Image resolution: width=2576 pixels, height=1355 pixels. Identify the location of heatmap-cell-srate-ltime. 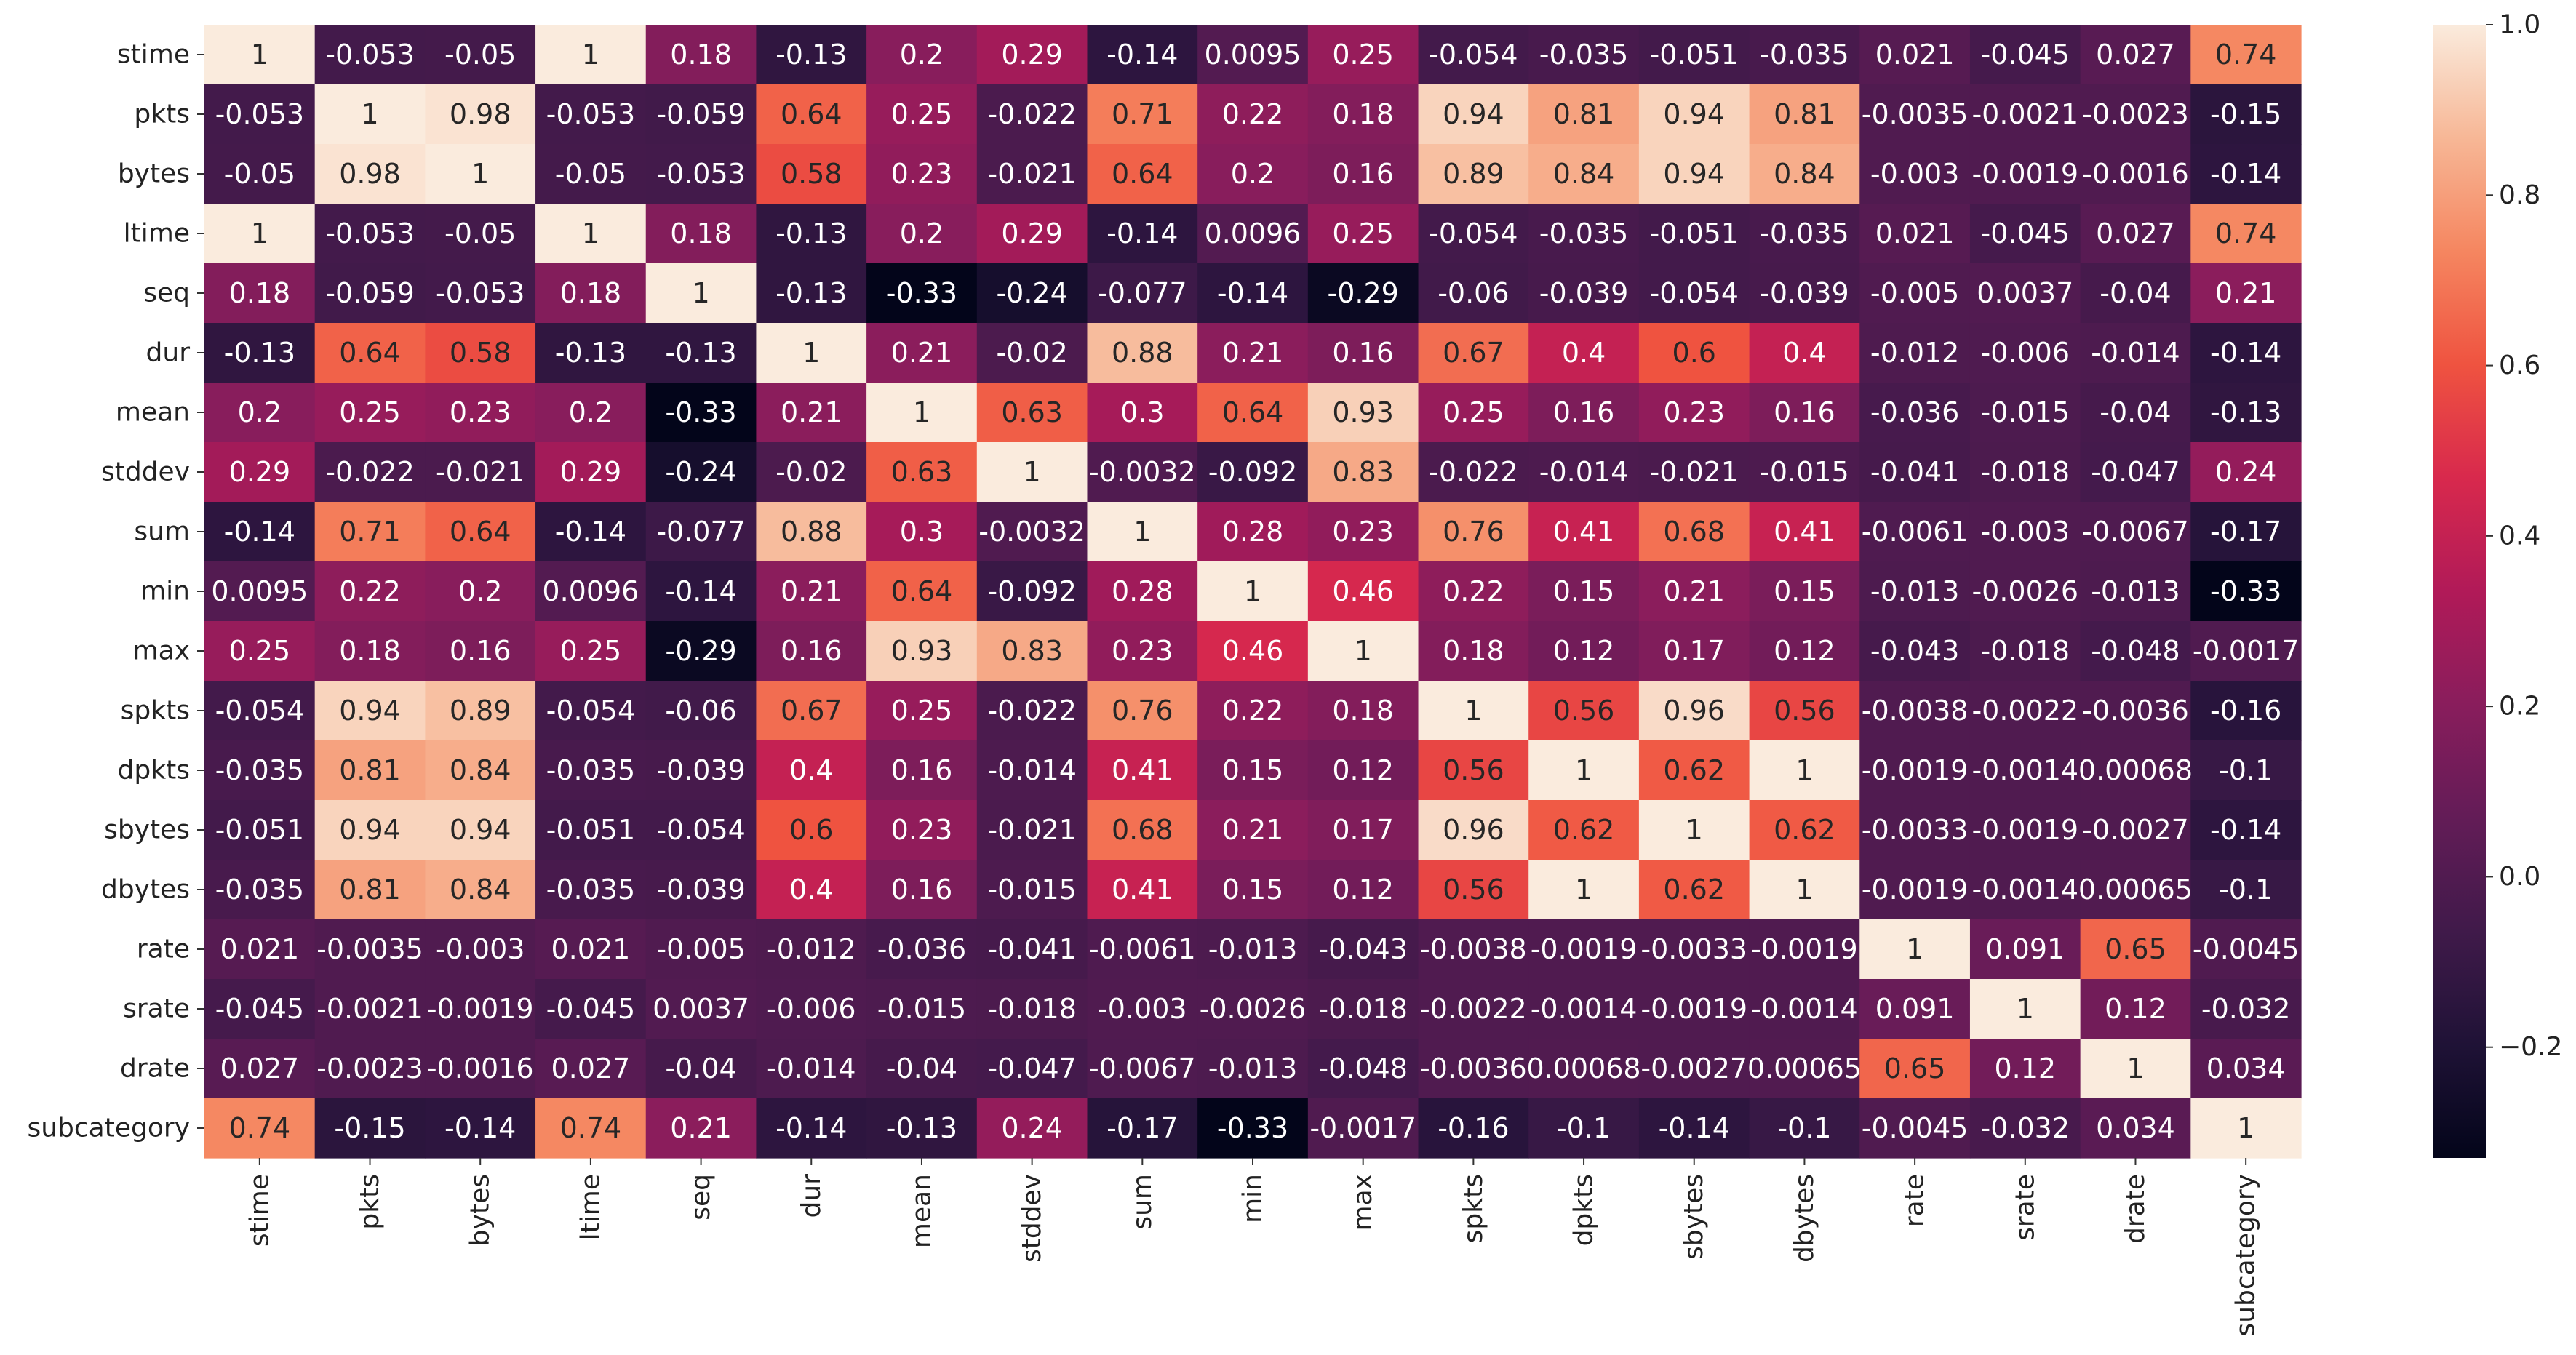
(591, 1009).